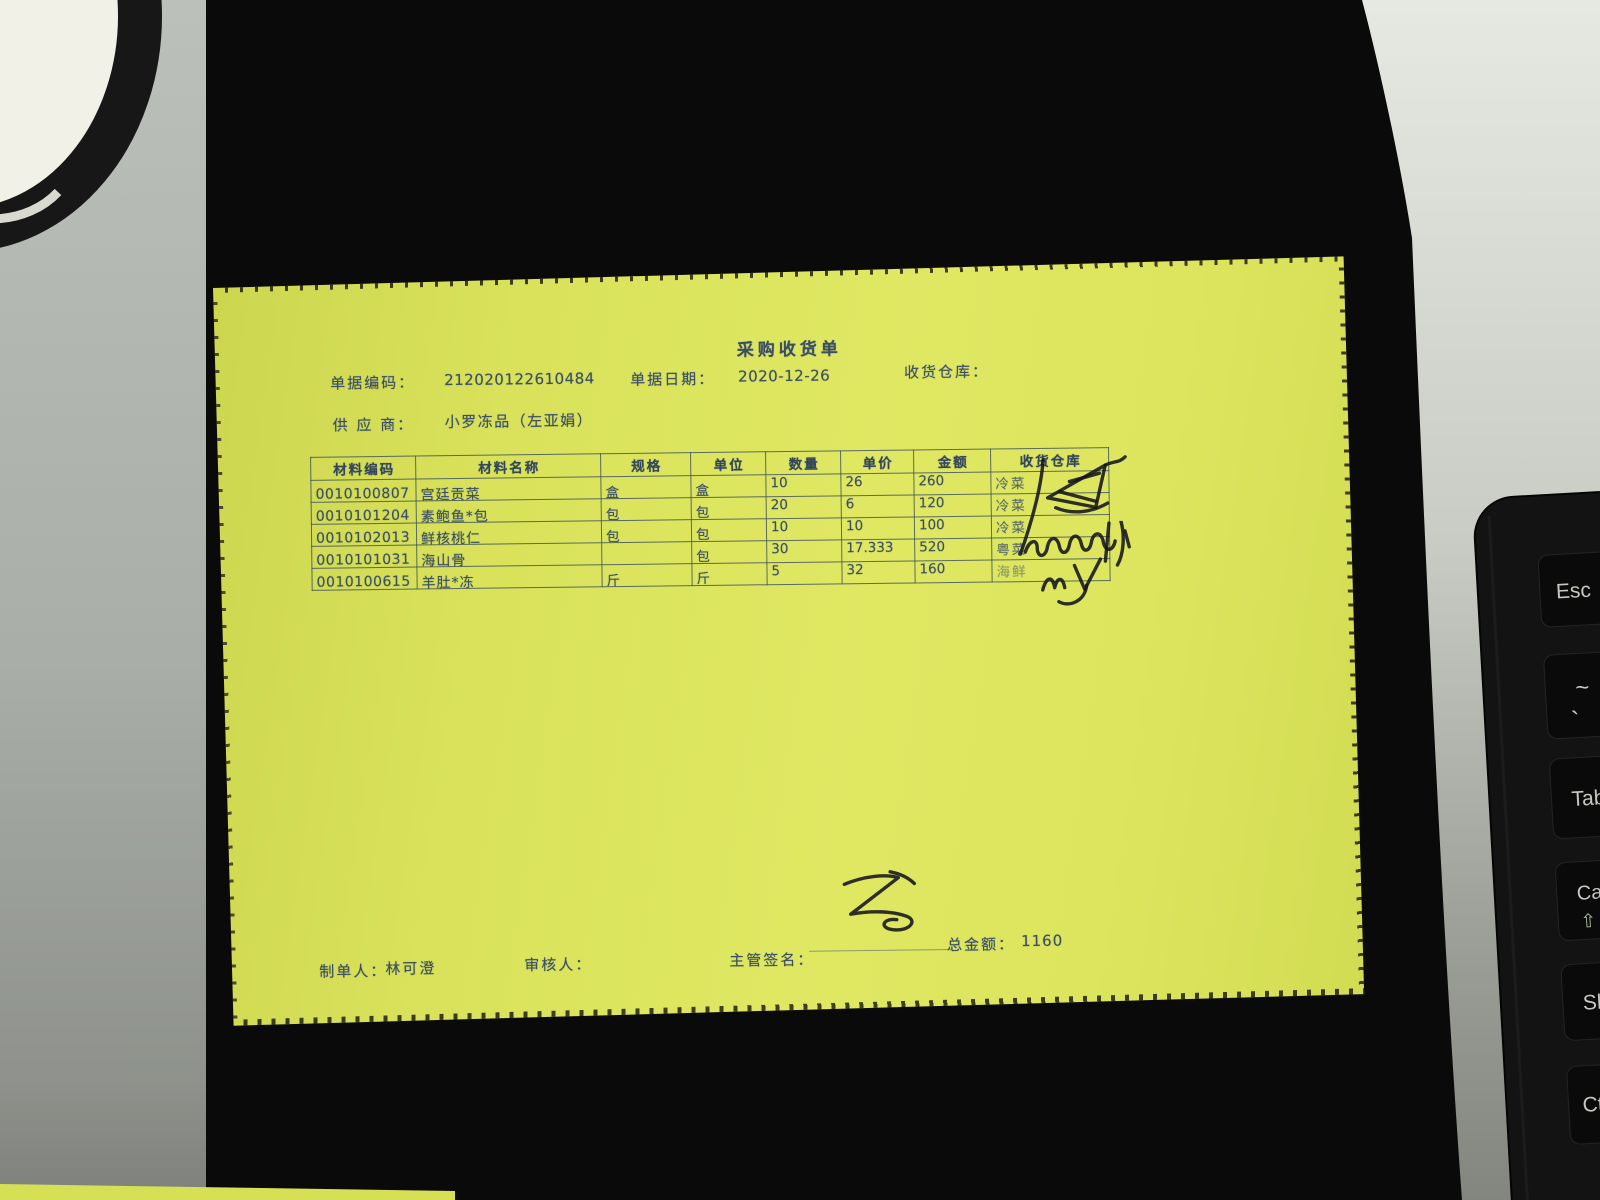  I want to click on maker-label: 制单人：, so click(353, 971).